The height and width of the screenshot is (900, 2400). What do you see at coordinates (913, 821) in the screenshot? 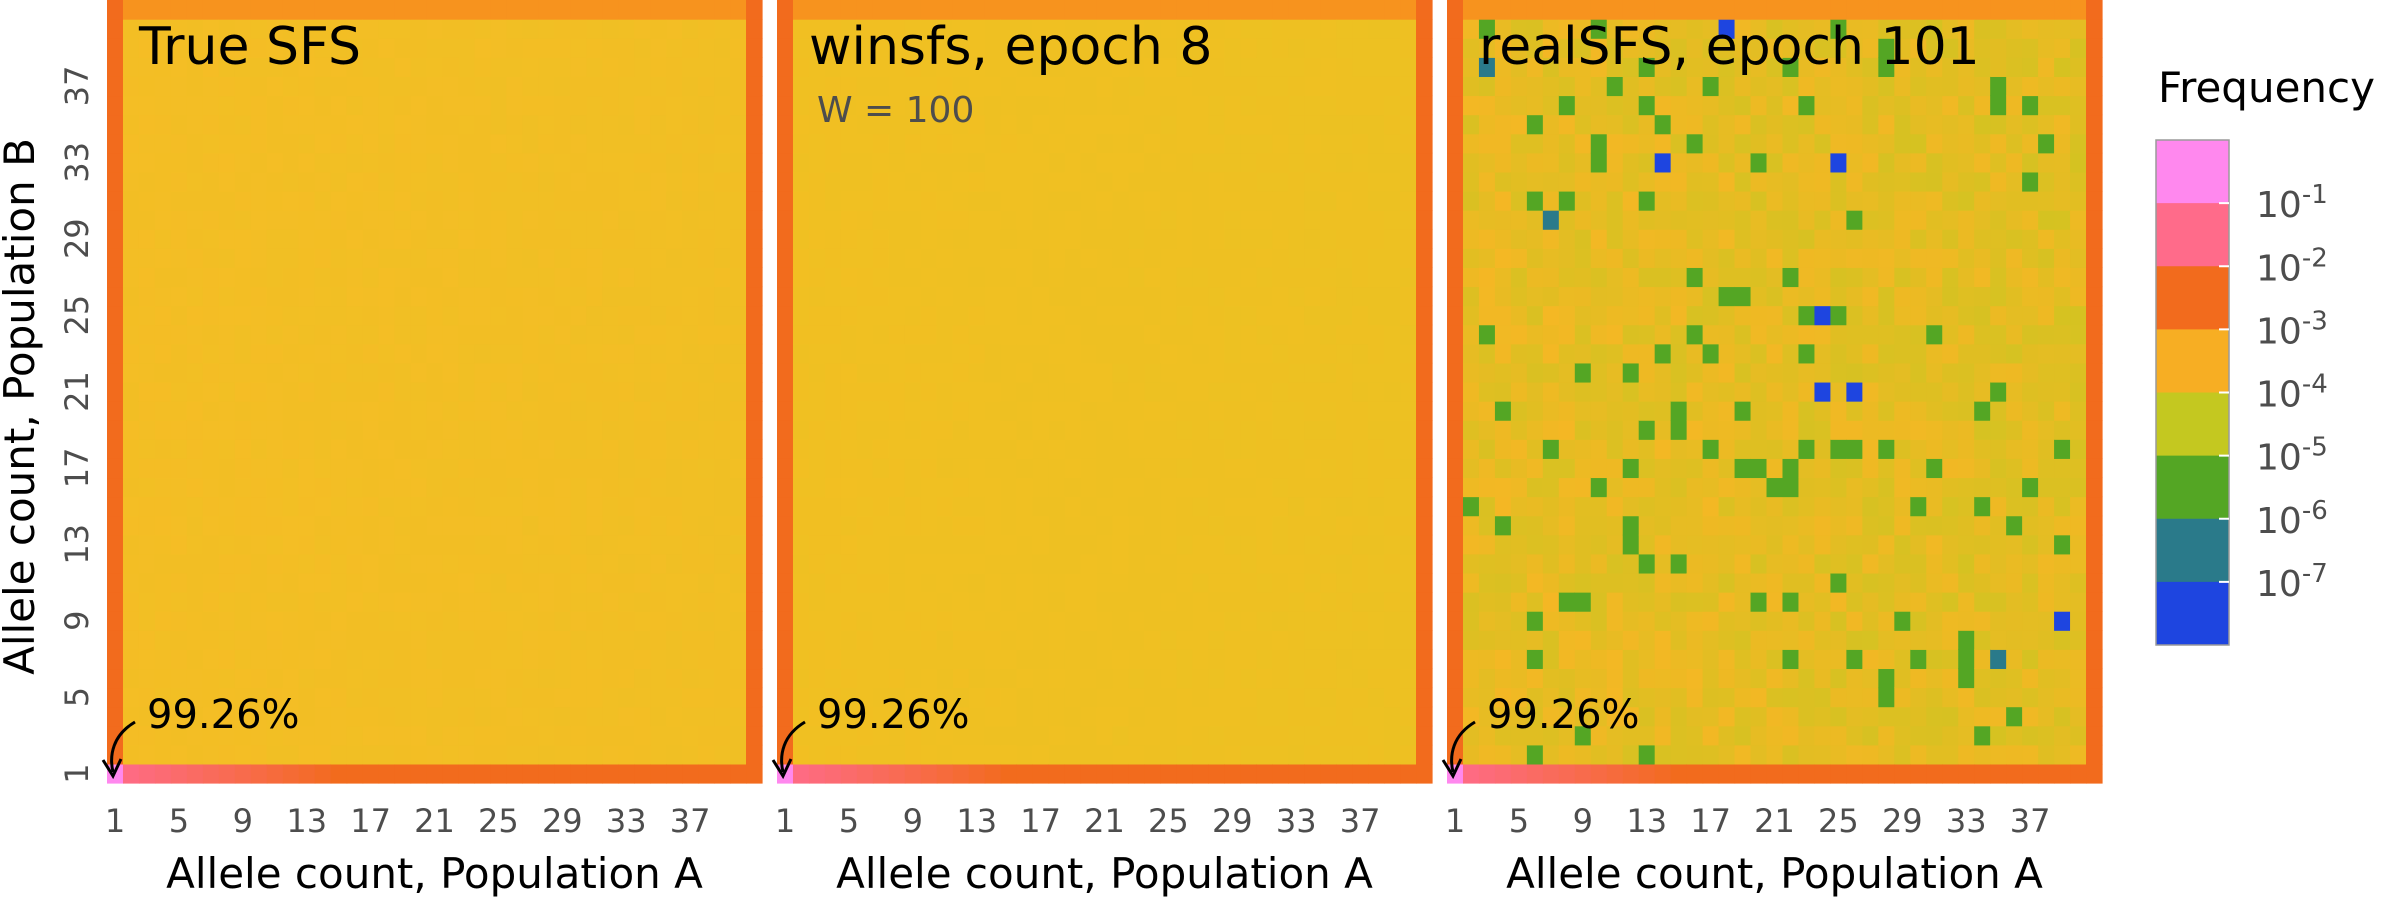
I see `x-tick-label: 9` at bounding box center [913, 821].